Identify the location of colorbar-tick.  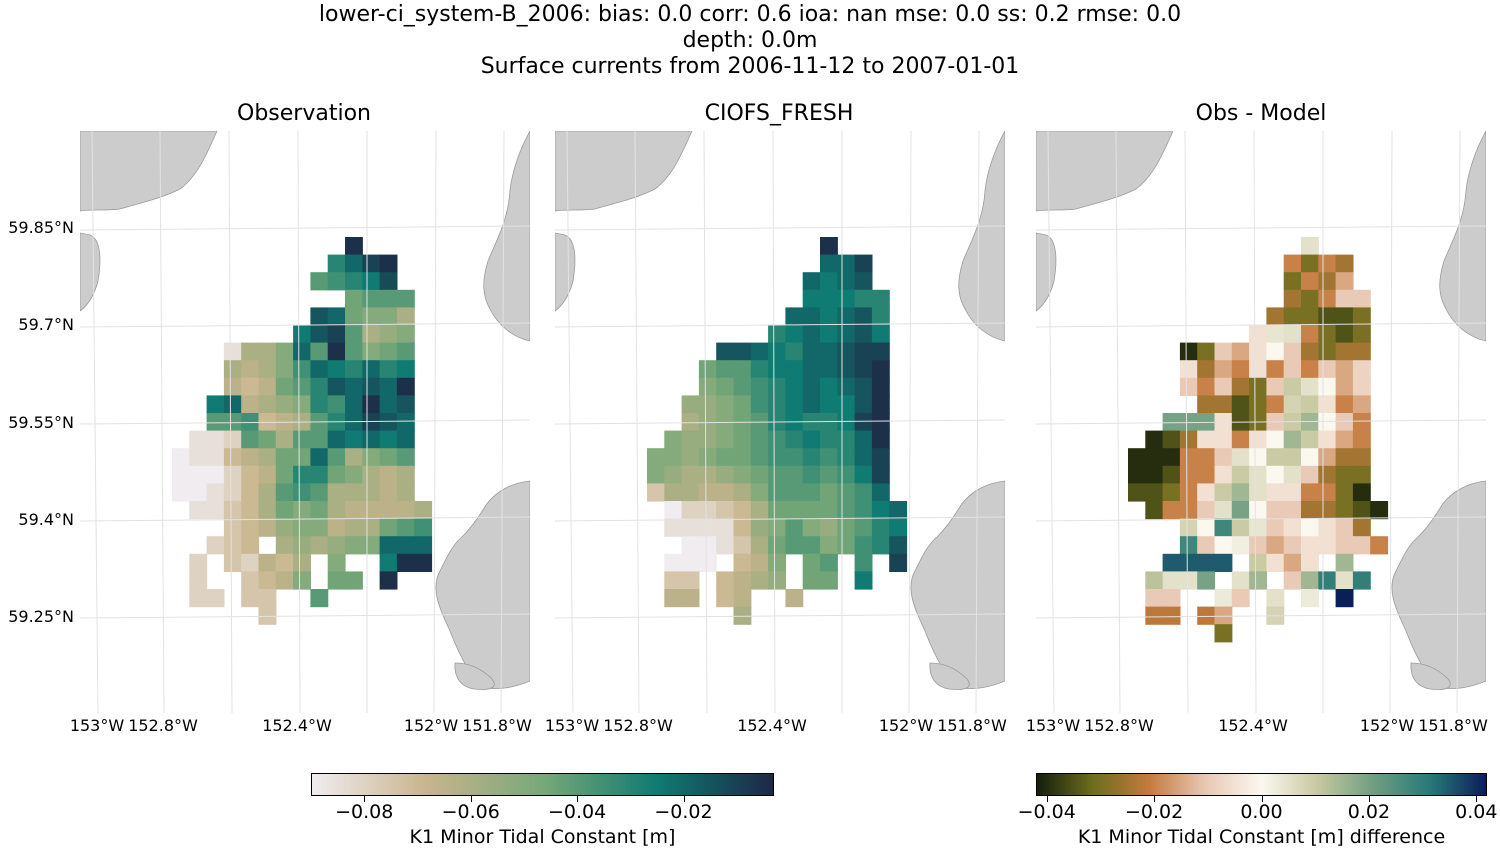
(684, 799).